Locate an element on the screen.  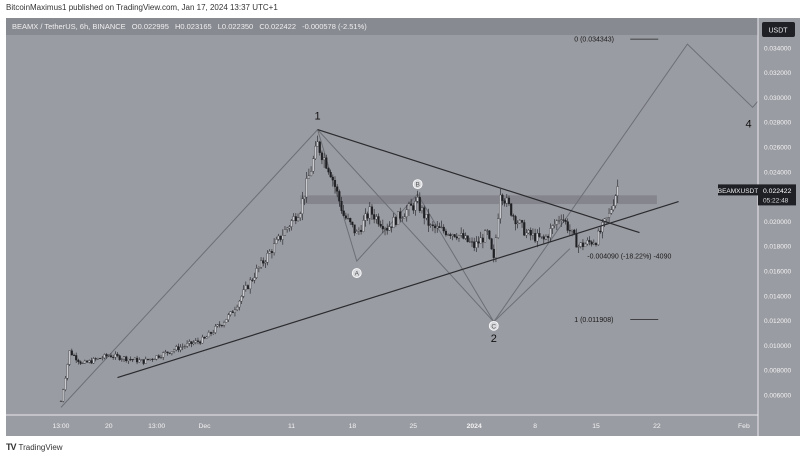
price-tick-label: 0.014000 is located at coordinates (777, 296).